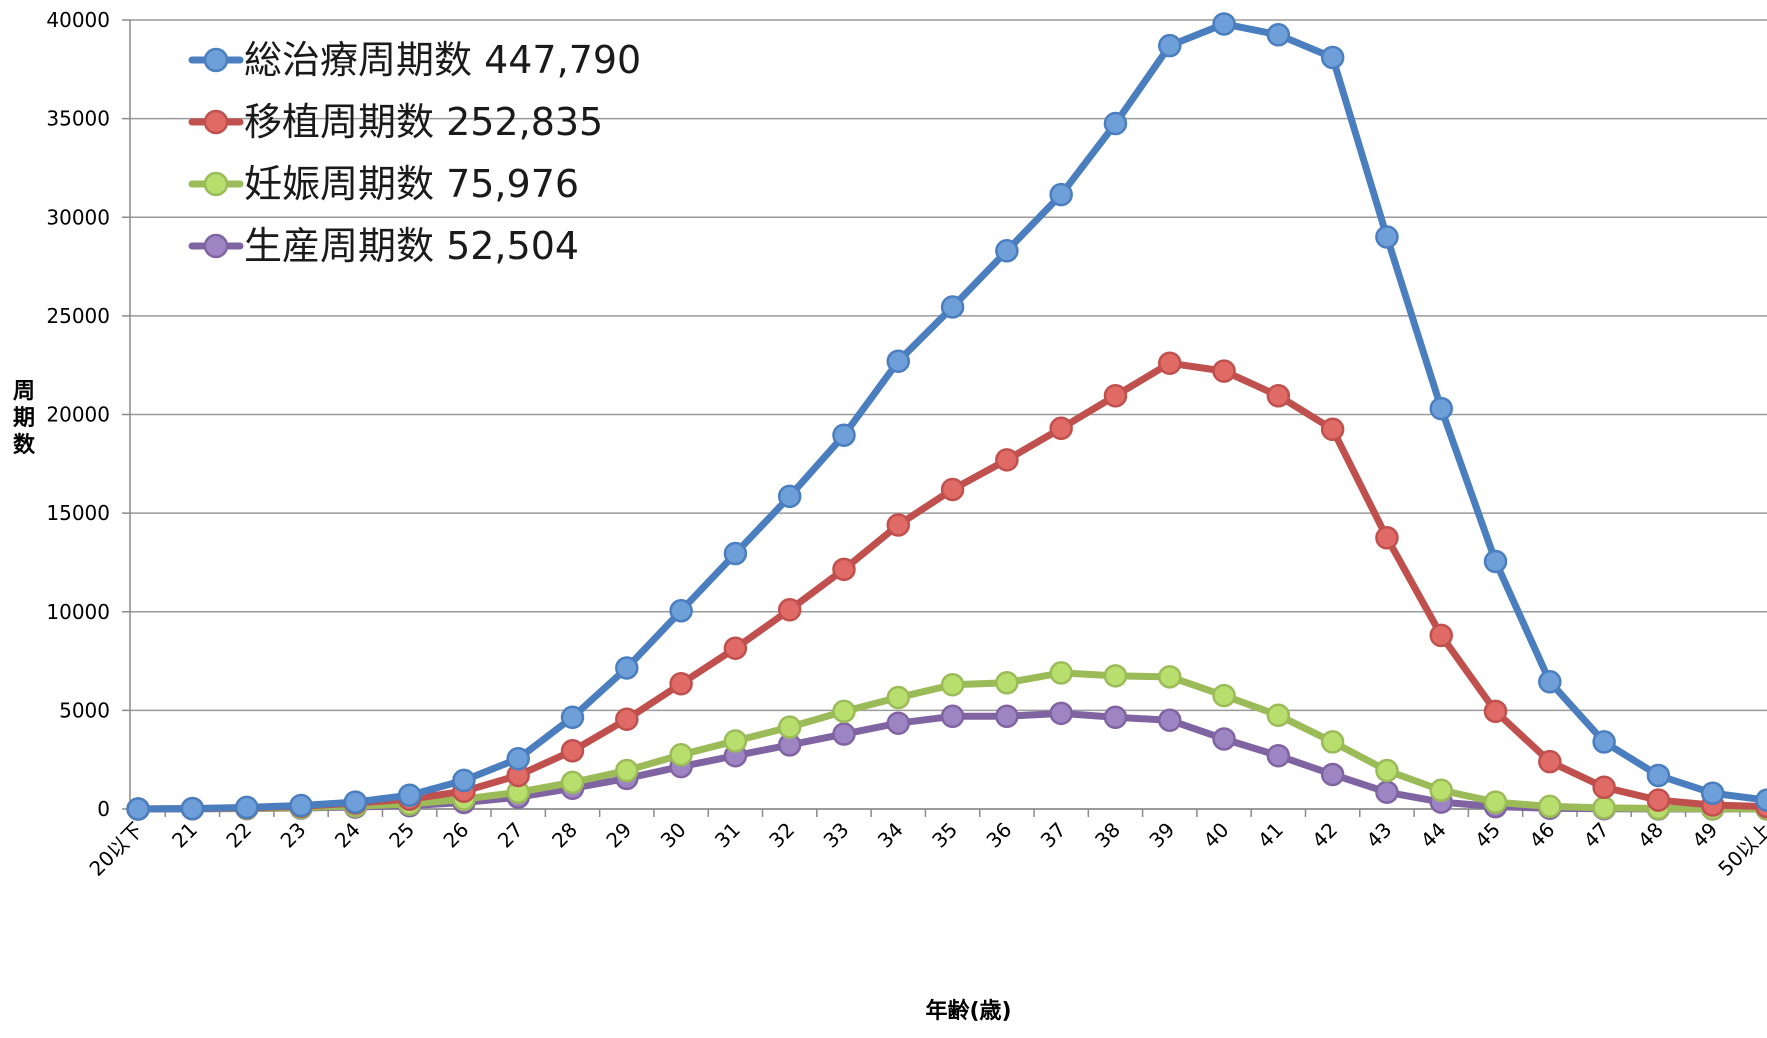 This screenshot has height=1038, width=1767. What do you see at coordinates (1216, 835) in the screenshot?
I see `x-tick-label: 40` at bounding box center [1216, 835].